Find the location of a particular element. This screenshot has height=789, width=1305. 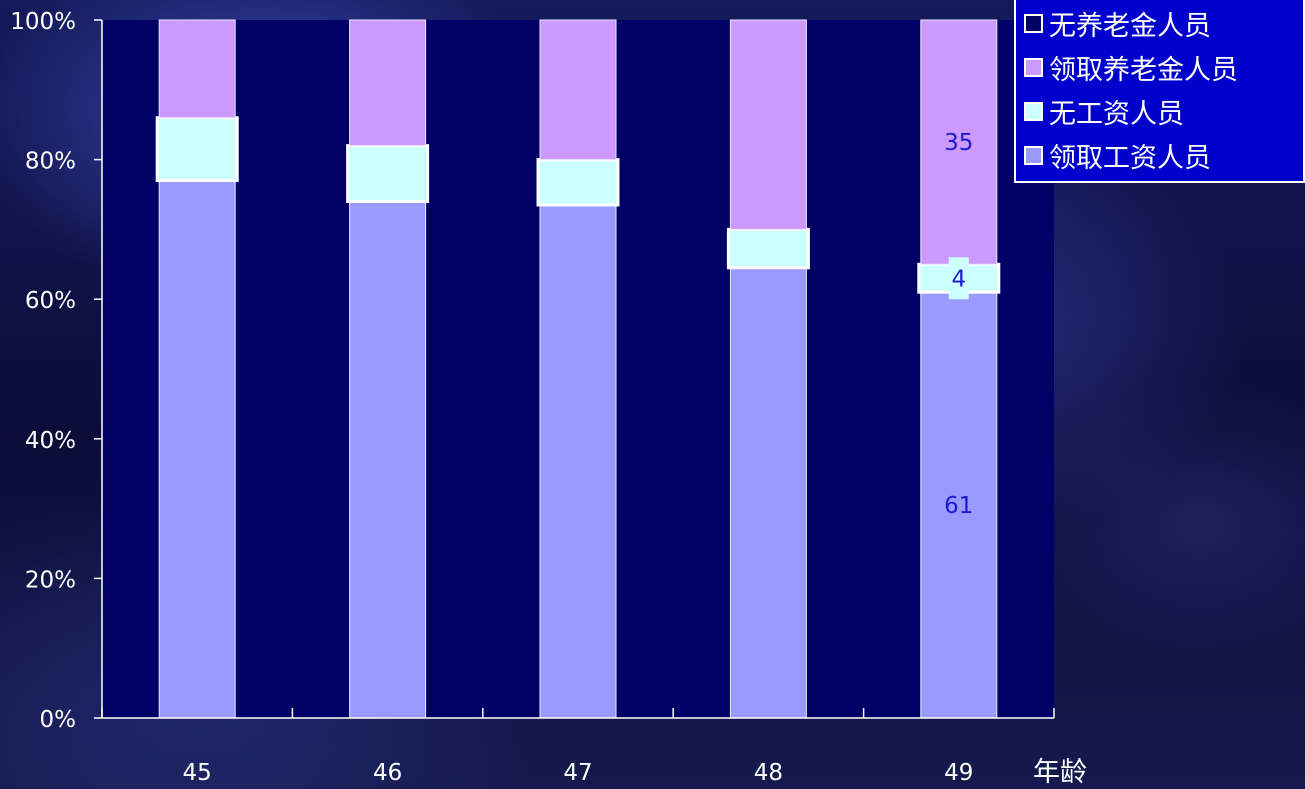

legend-label: 领取养老金人员 is located at coordinates (1143, 70).